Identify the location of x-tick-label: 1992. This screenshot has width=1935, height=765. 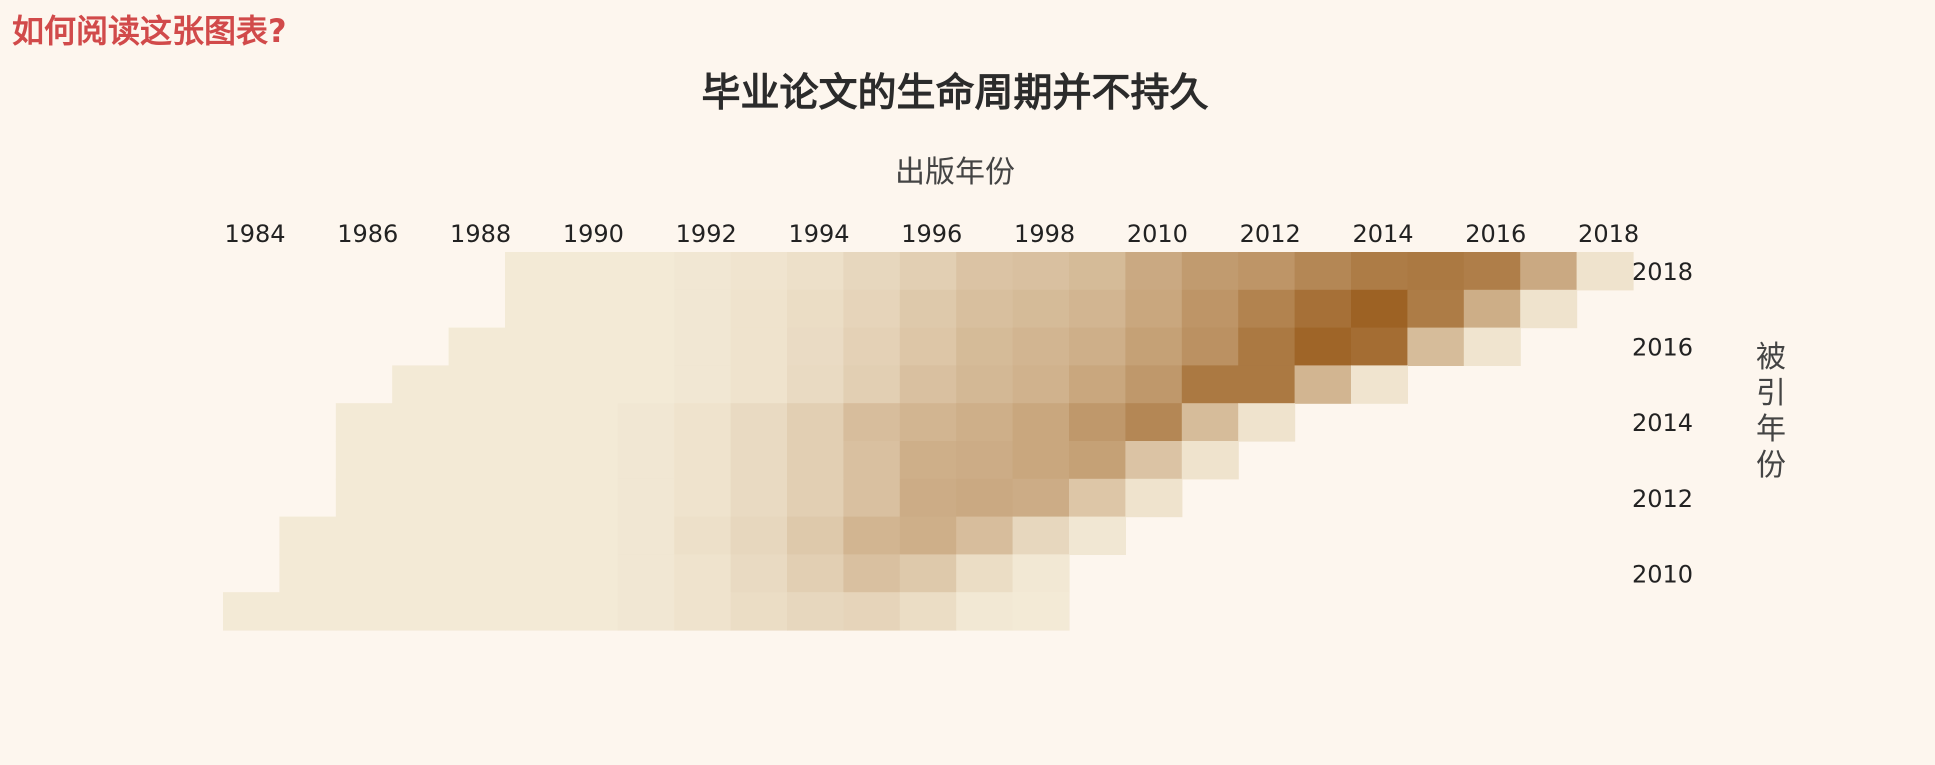
(706, 234).